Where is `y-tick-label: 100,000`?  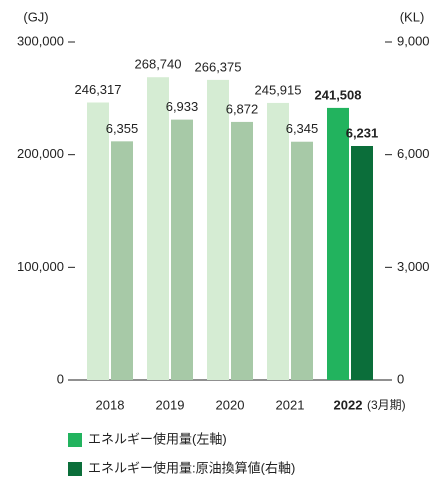 y-tick-label: 100,000 is located at coordinates (40, 266).